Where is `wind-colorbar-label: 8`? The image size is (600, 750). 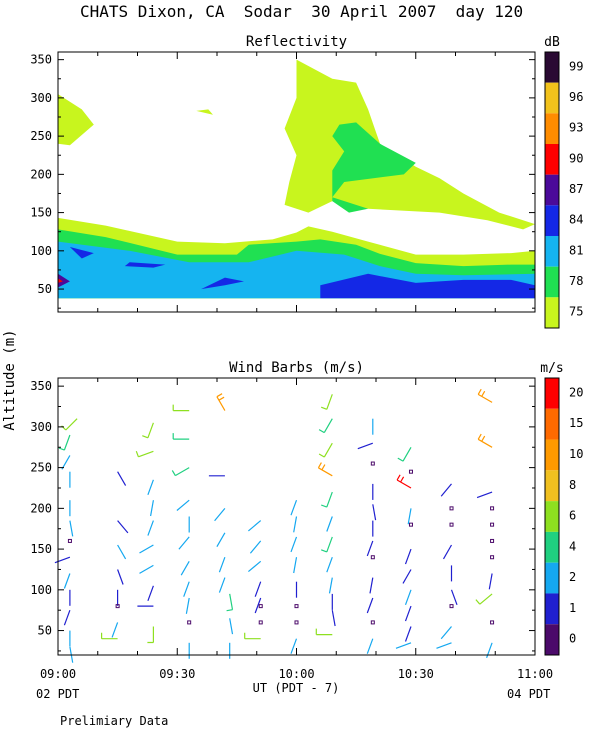
wind-colorbar-label: 8 is located at coordinates (572, 485).